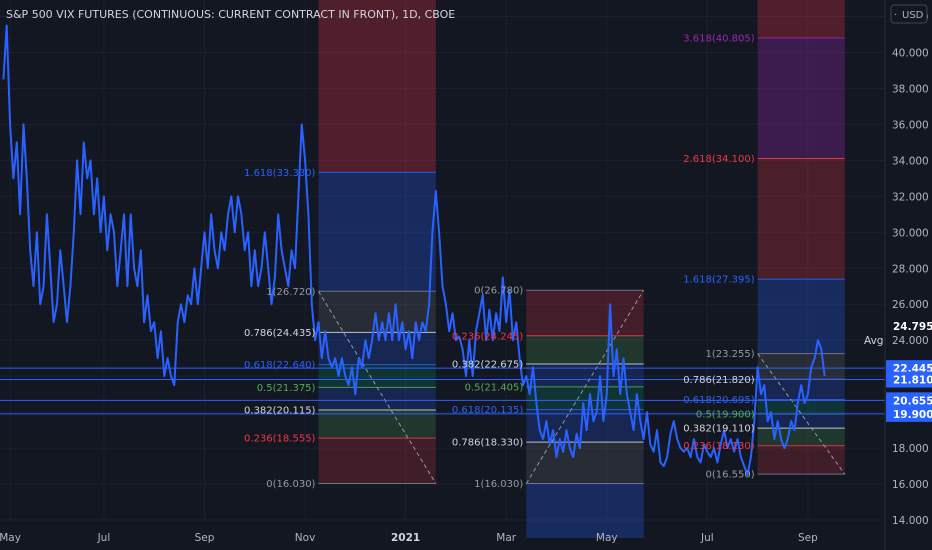 The width and height of the screenshot is (932, 550). Describe the element at coordinates (280, 411) in the screenshot. I see `fib-level-label: 0.382(20.115)` at that location.